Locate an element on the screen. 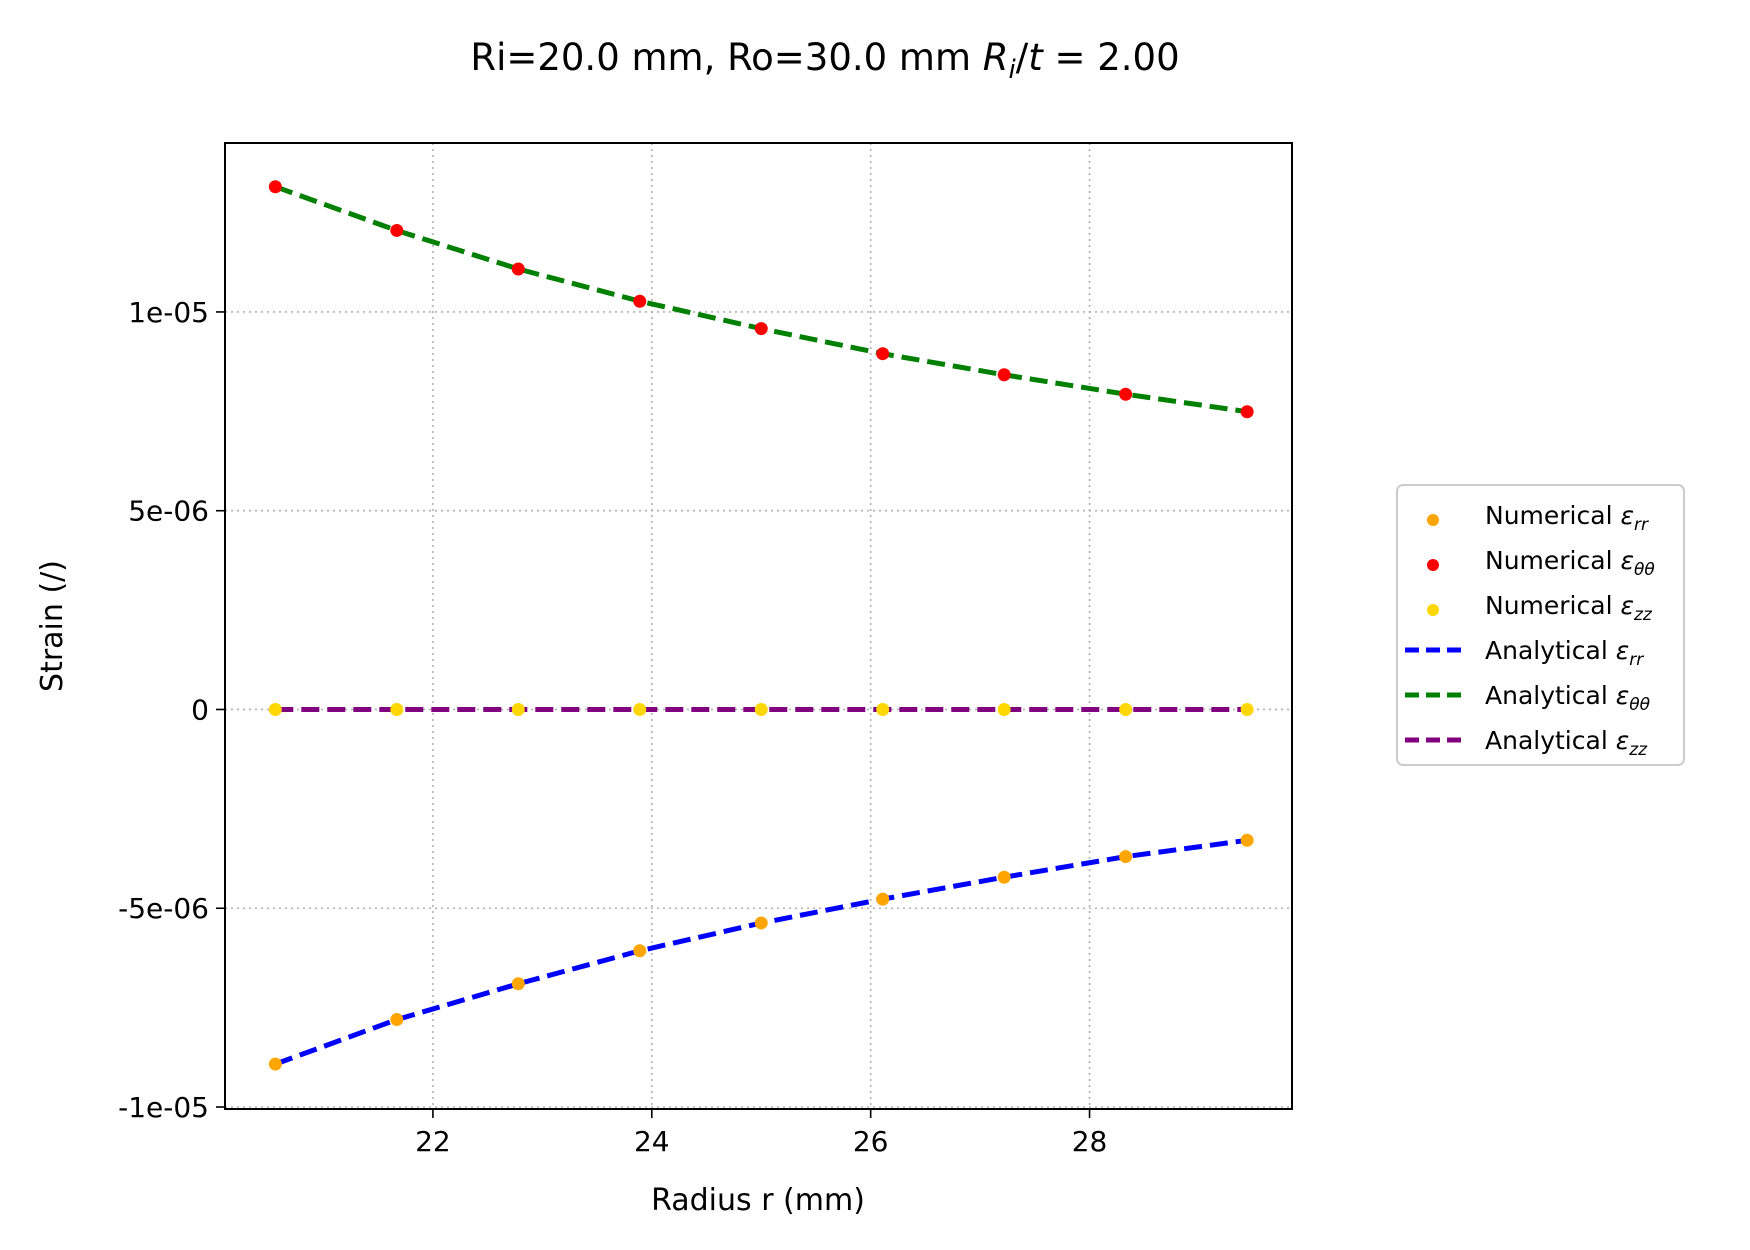  y-tick-label: -5e-06 is located at coordinates (163, 908).